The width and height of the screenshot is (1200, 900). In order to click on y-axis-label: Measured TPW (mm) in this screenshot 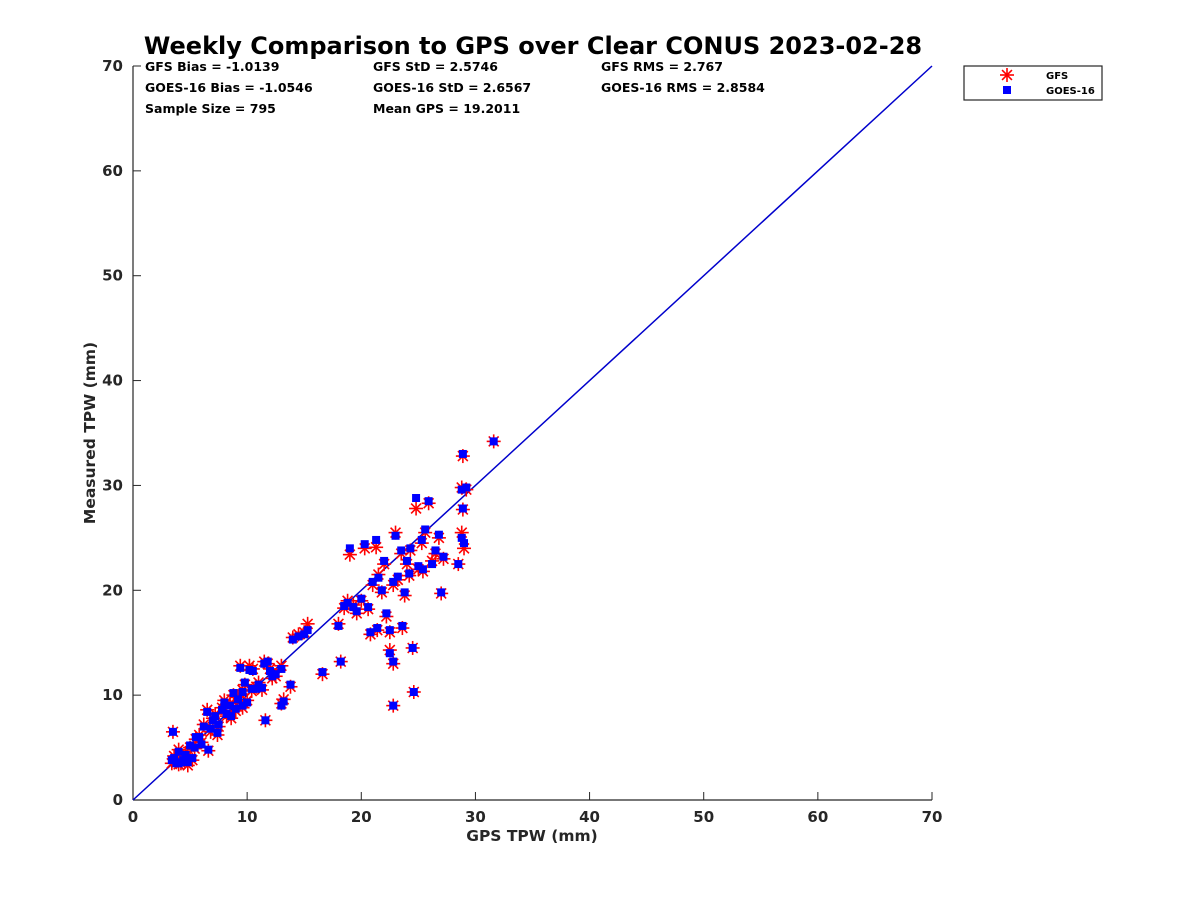, I will do `click(90, 433)`.